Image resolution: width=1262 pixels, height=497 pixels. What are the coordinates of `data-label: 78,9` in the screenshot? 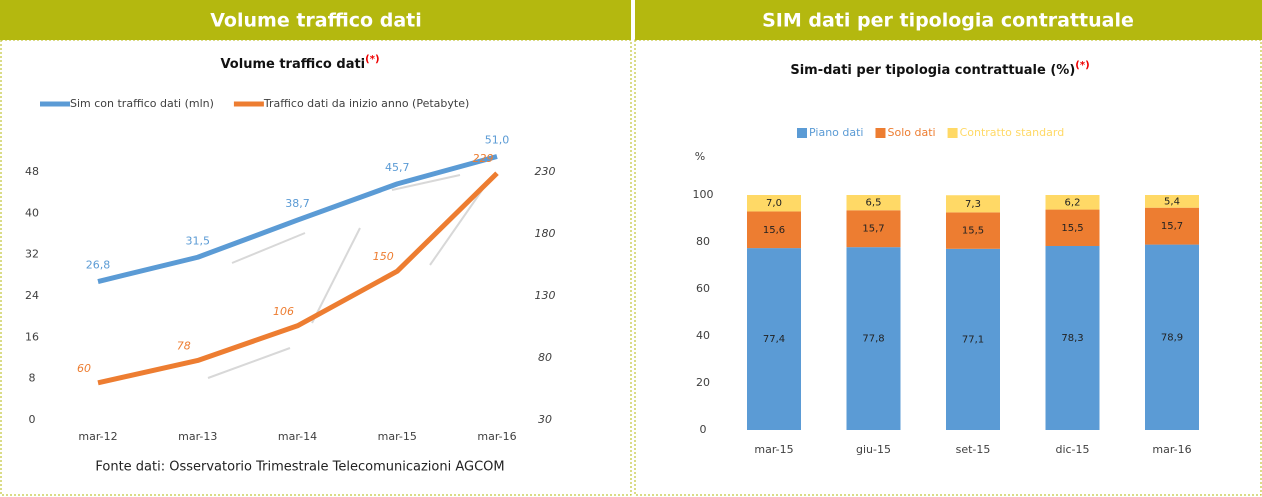 It's located at (1172, 337).